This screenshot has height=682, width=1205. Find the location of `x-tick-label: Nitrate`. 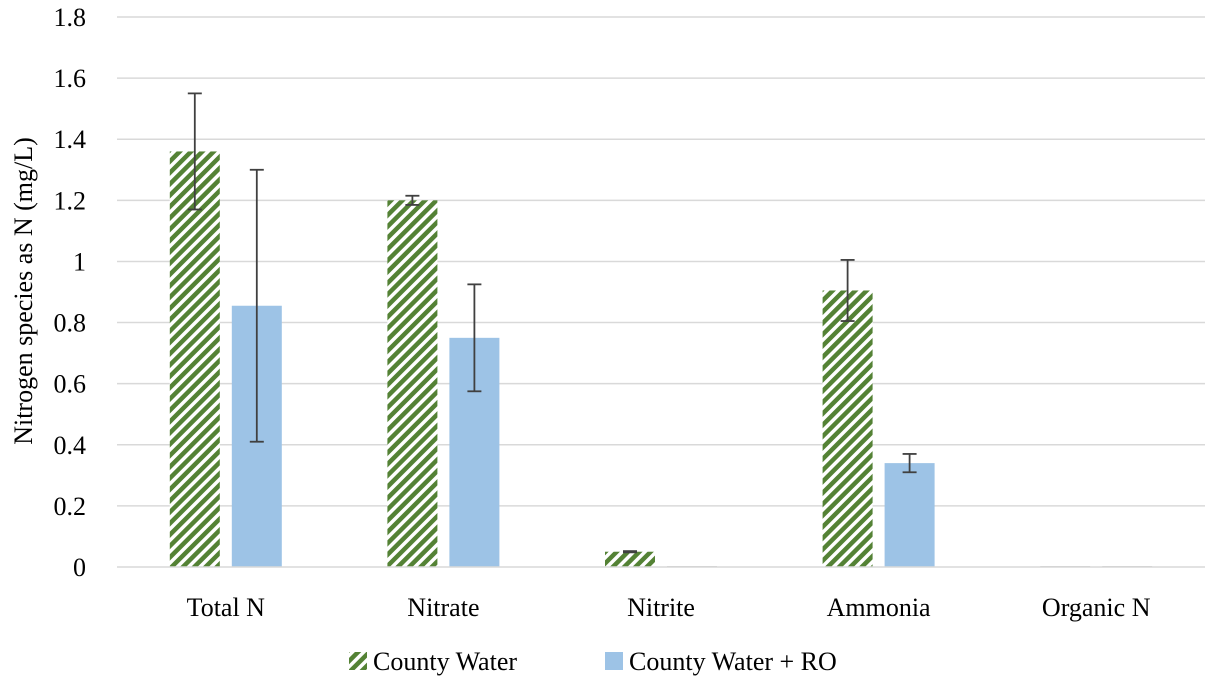

x-tick-label: Nitrate is located at coordinates (443, 607).